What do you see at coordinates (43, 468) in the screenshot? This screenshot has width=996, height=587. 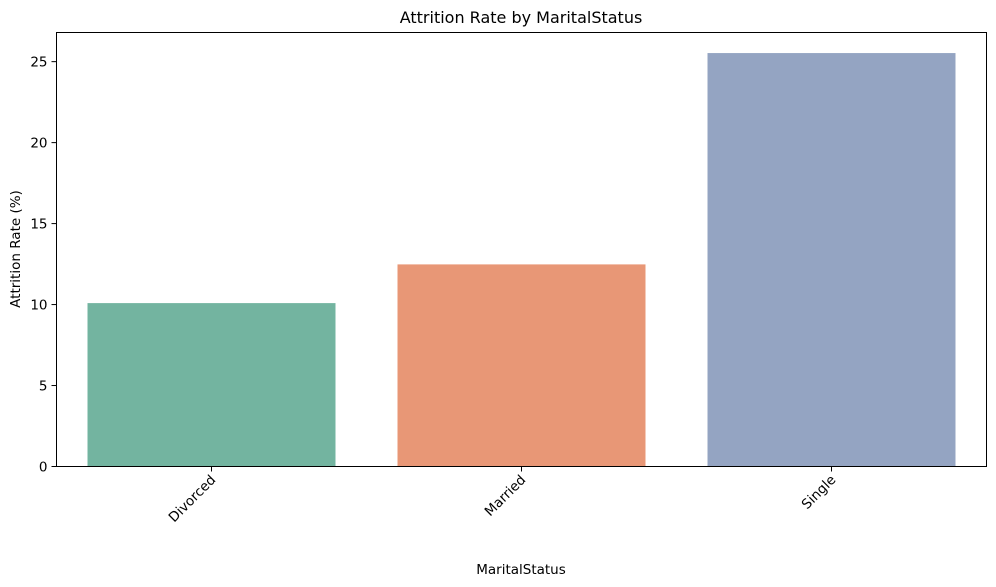 I see `y-tick-label: 0` at bounding box center [43, 468].